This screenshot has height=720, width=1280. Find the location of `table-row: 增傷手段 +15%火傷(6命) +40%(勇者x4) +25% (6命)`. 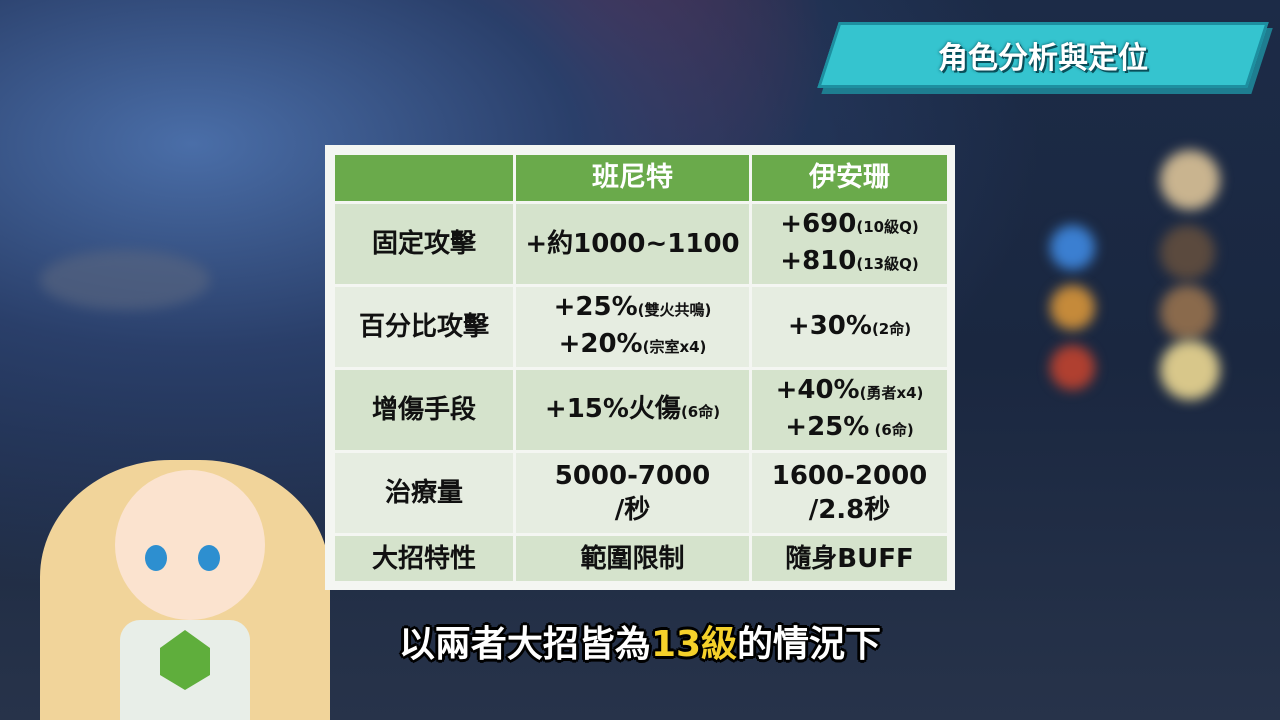

table-row: 增傷手段 +15%火傷(6命) +40%(勇者x4) +25% (6命) is located at coordinates (641, 410).